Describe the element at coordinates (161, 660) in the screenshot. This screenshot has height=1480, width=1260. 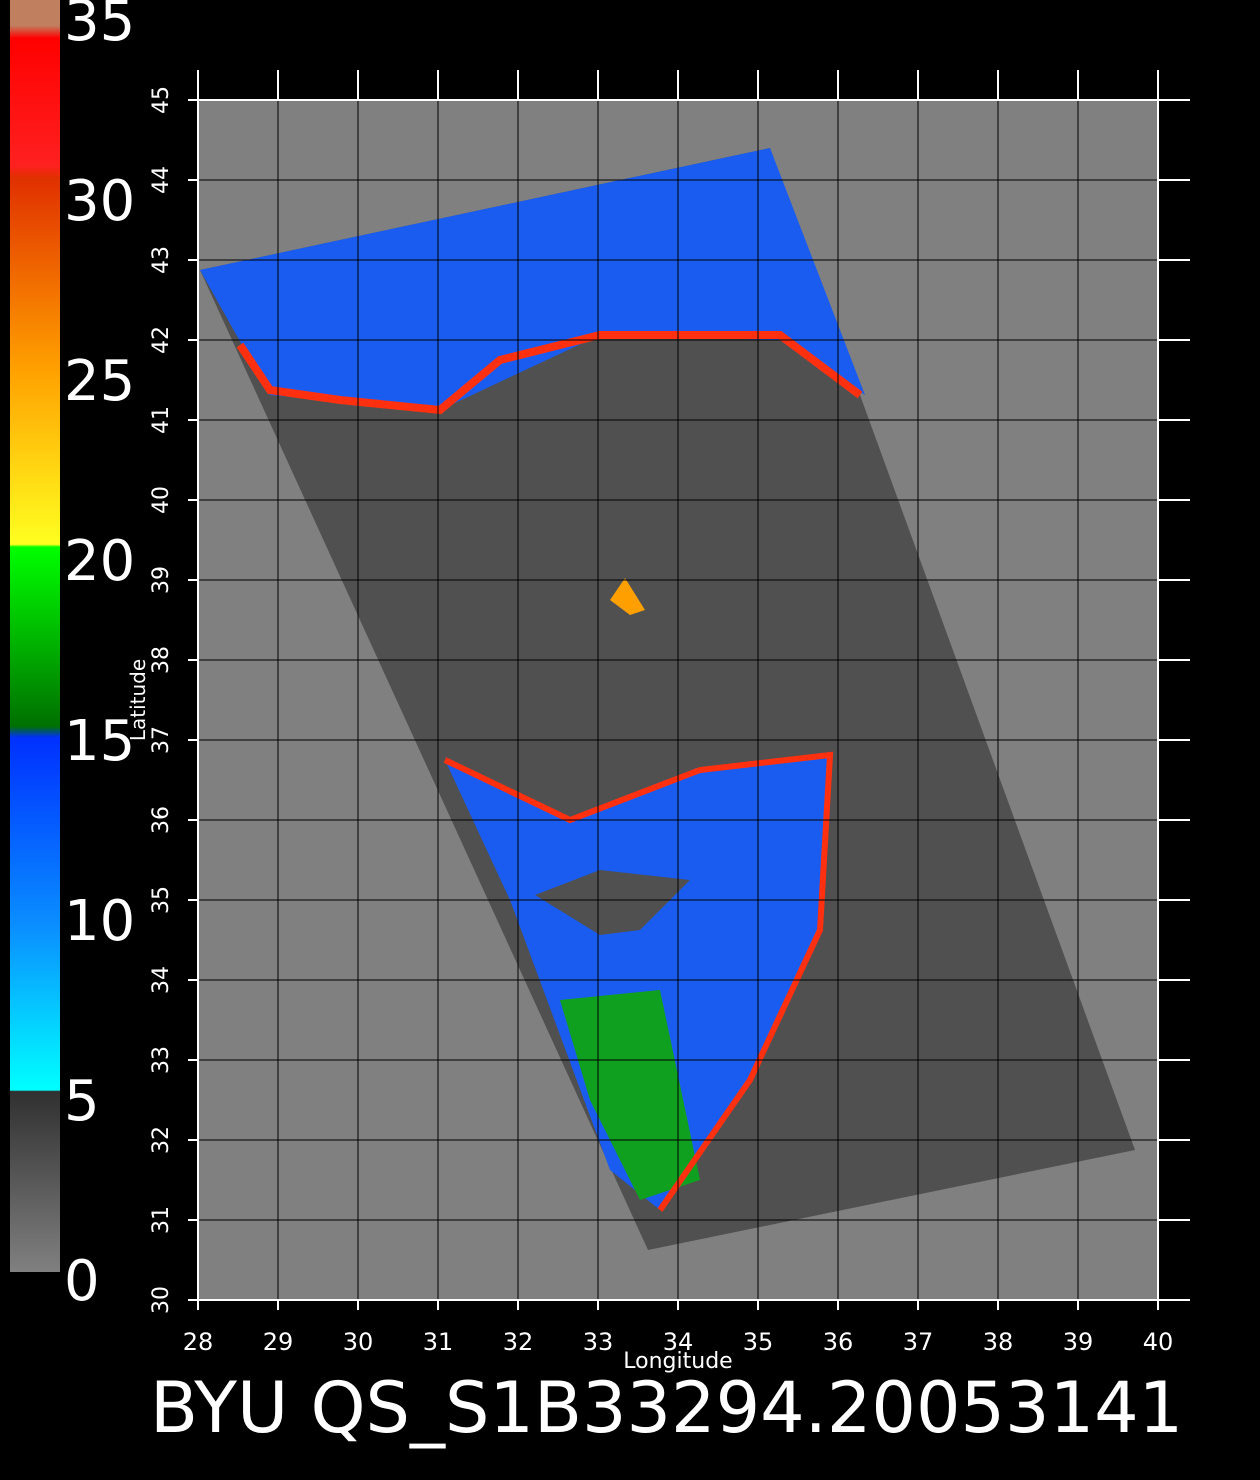
I see `y-tick-label: 38` at that location.